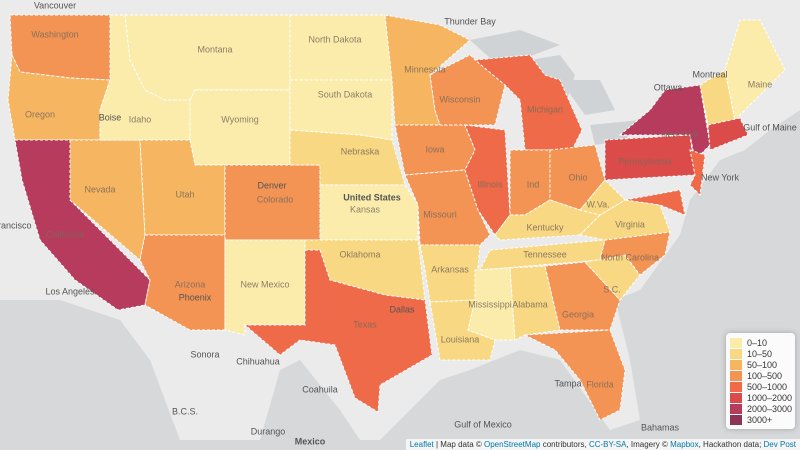 Image resolution: width=800 pixels, height=450 pixels. Describe the element at coordinates (490, 184) in the screenshot. I see `state-label: Illinois` at that location.